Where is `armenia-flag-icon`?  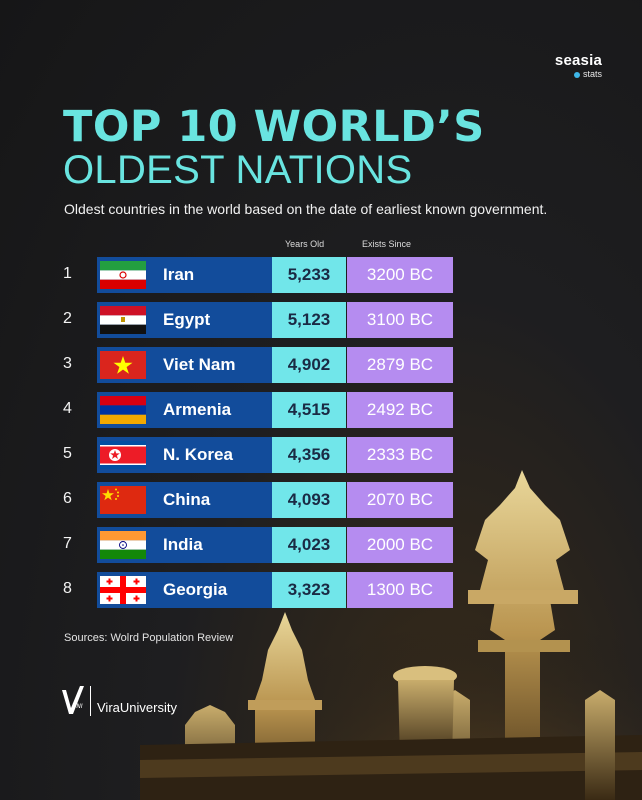 armenia-flag-icon is located at coordinates (123, 410).